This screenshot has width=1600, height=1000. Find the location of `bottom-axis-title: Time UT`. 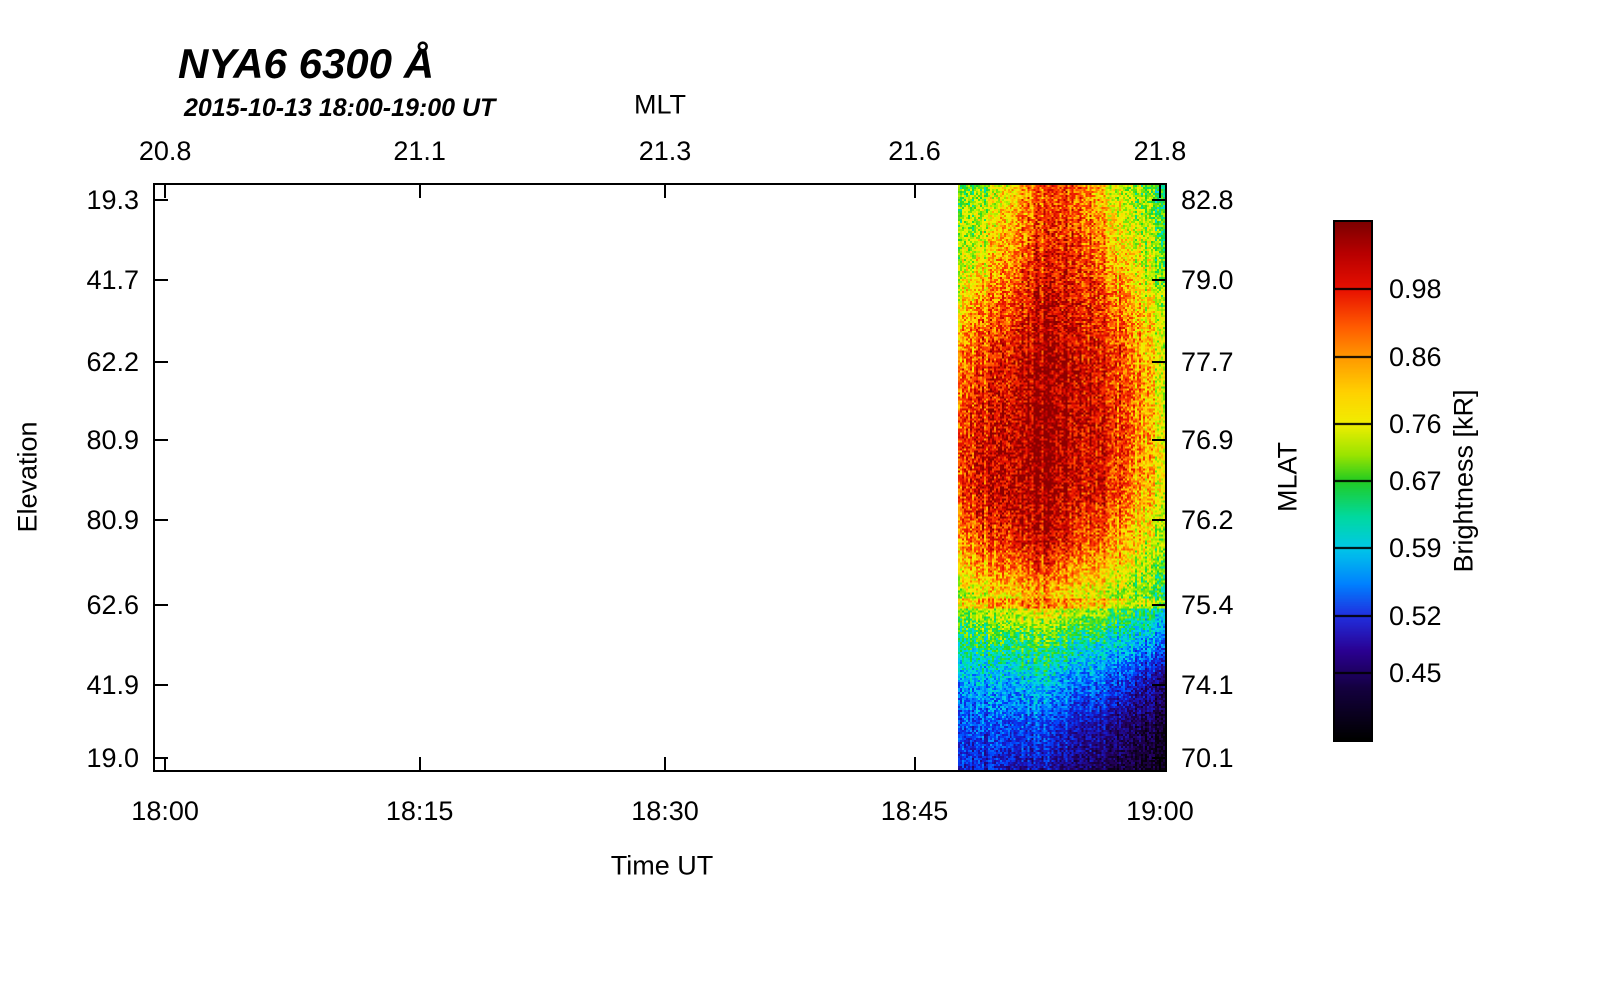

bottom-axis-title: Time UT is located at coordinates (662, 865).